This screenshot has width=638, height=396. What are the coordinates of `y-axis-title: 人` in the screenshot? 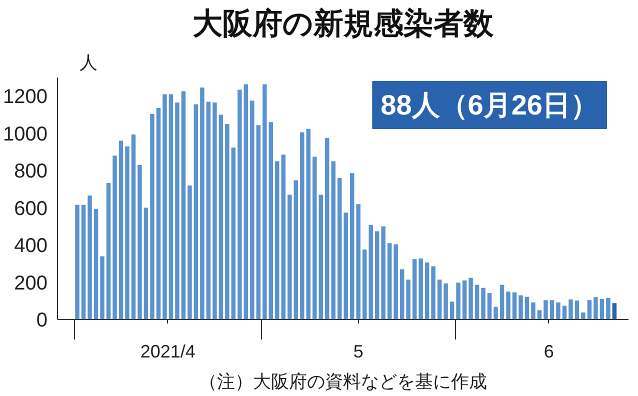 It's located at (89, 62).